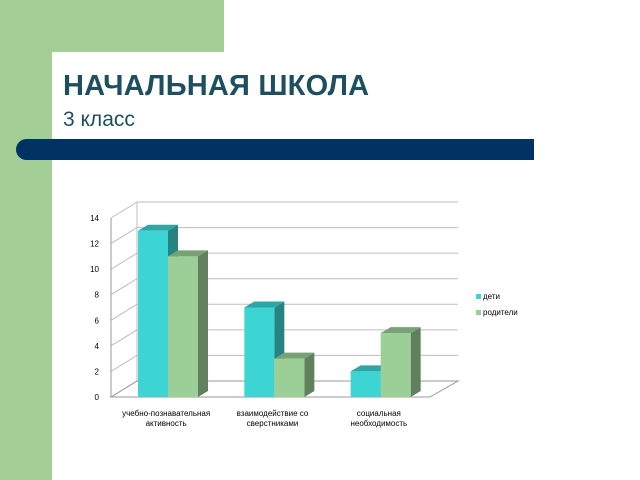 This screenshot has width=640, height=480. I want to click on decorative-bar, so click(275, 149).